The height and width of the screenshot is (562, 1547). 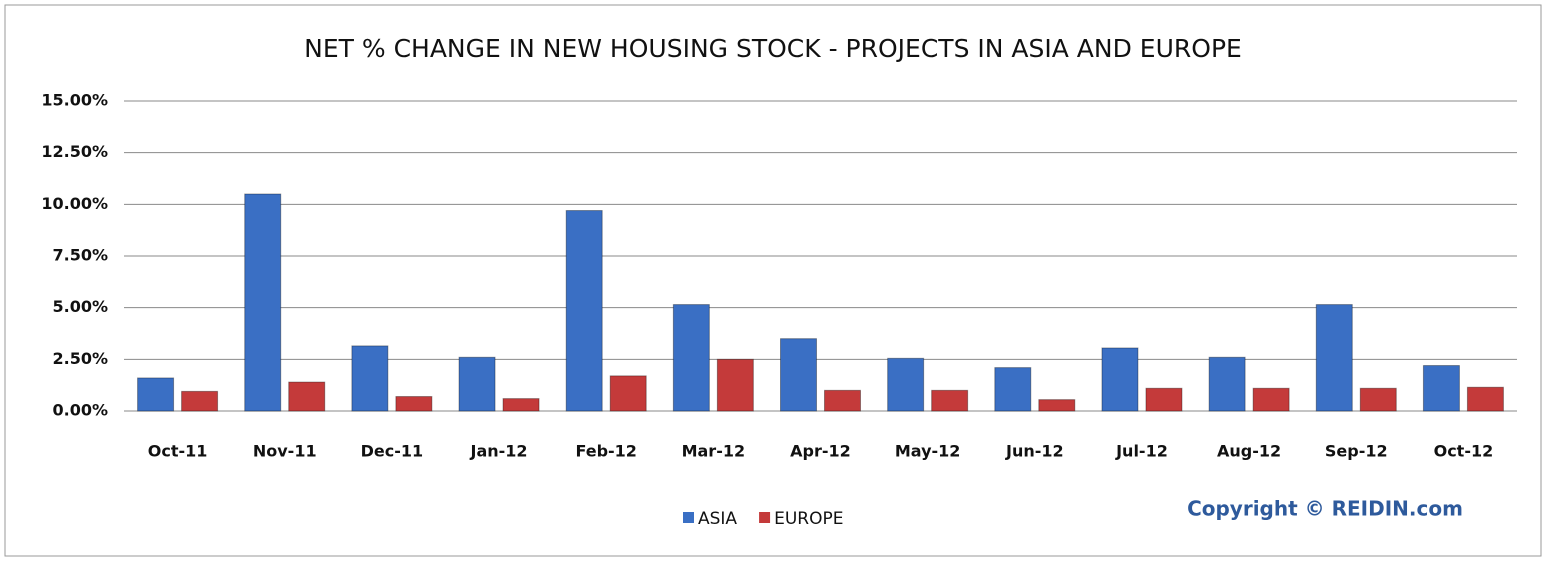 What do you see at coordinates (74, 203) in the screenshot?
I see `y-tick-label: 10.00%` at bounding box center [74, 203].